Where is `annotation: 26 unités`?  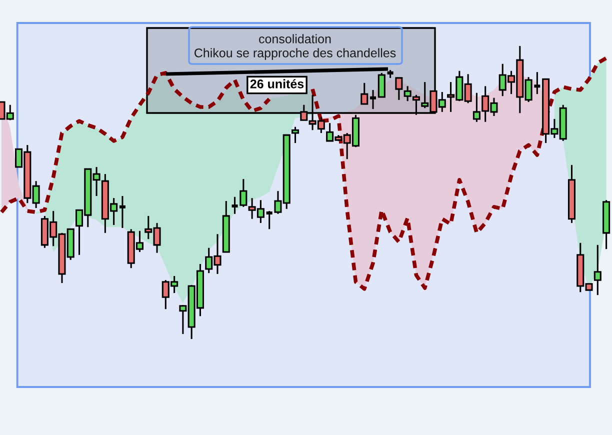 annotation: 26 unités is located at coordinates (277, 83).